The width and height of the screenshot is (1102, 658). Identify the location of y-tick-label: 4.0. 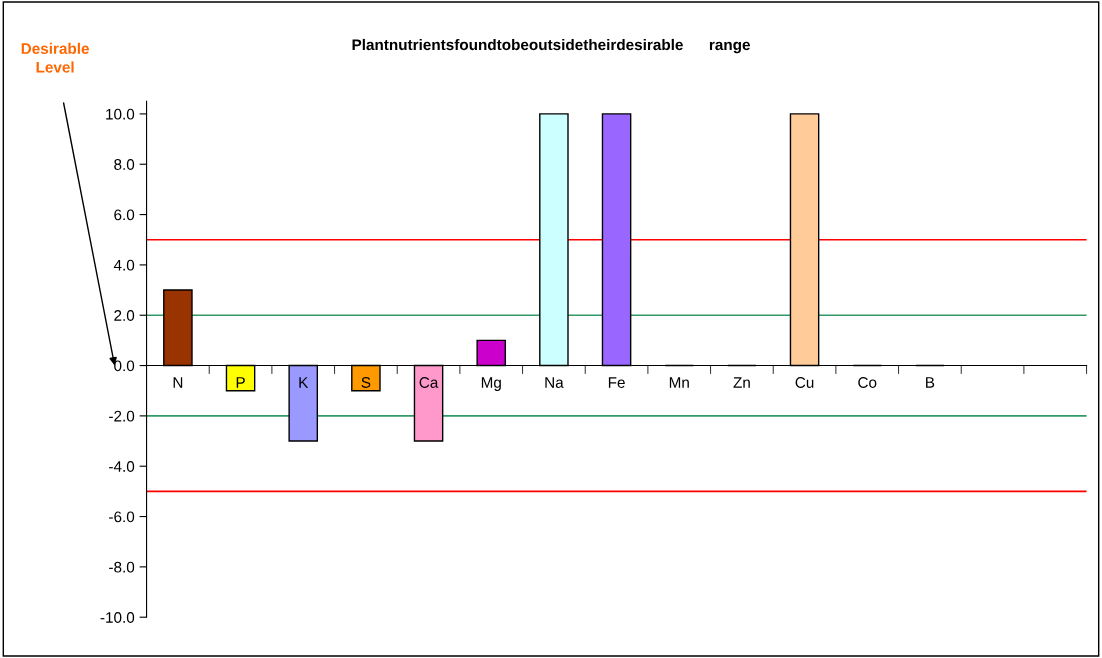
(124, 265).